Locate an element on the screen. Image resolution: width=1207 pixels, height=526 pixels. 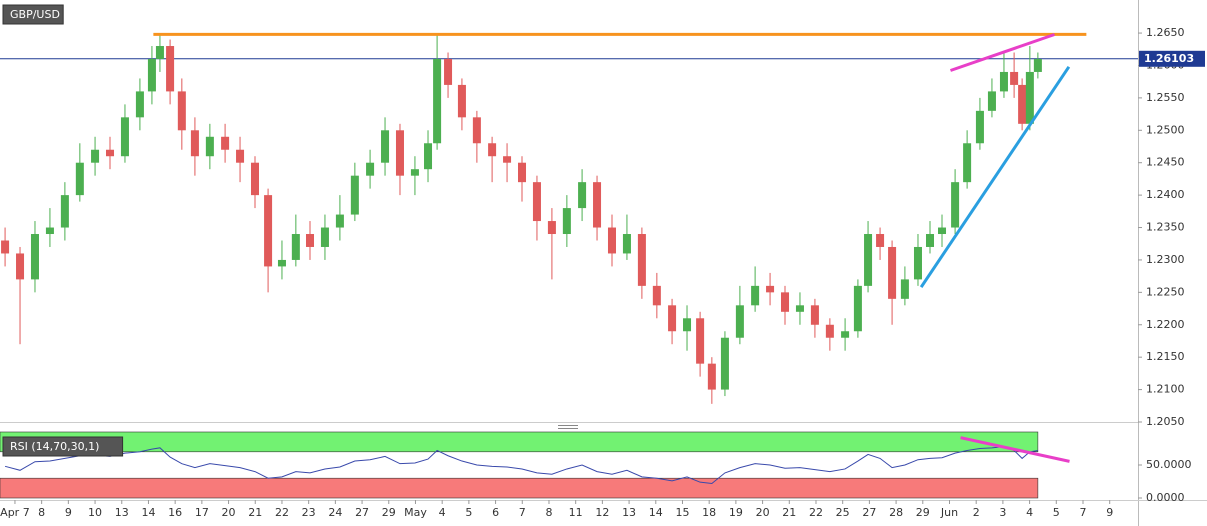
y-tick-label: 1.2100 is located at coordinates (1165, 389).